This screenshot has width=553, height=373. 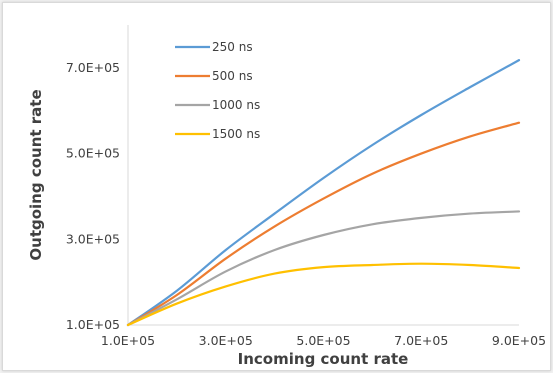 What do you see at coordinates (93, 153) in the screenshot?
I see `y-tick-label: 5.0E+05` at bounding box center [93, 153].